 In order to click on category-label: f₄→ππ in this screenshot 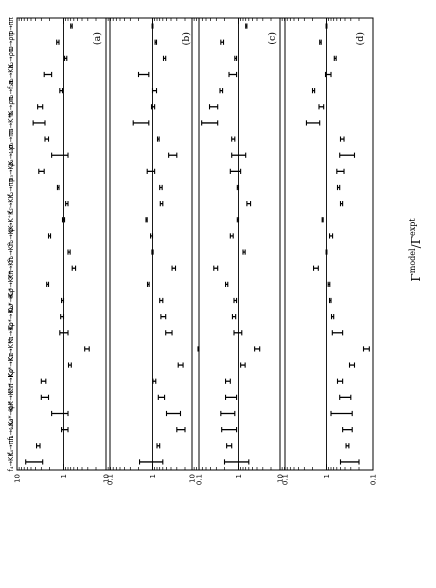, I will do `click(11, 446)`.